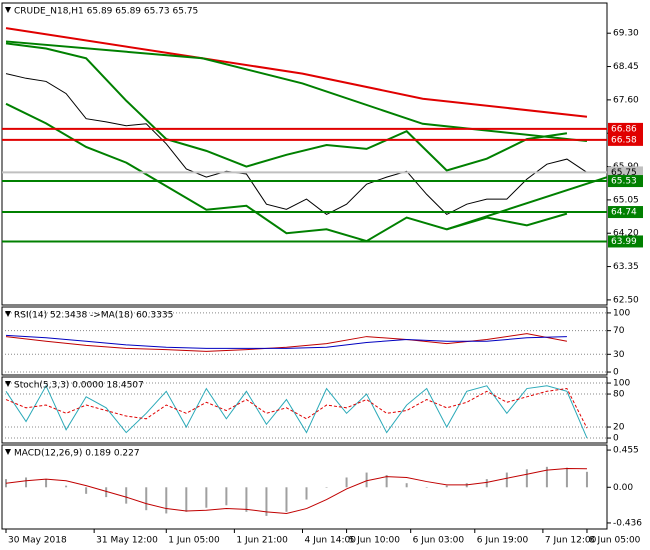 Image resolution: width=650 pixels, height=550 pixels. I want to click on y-tick-label: 68.45, so click(626, 67).